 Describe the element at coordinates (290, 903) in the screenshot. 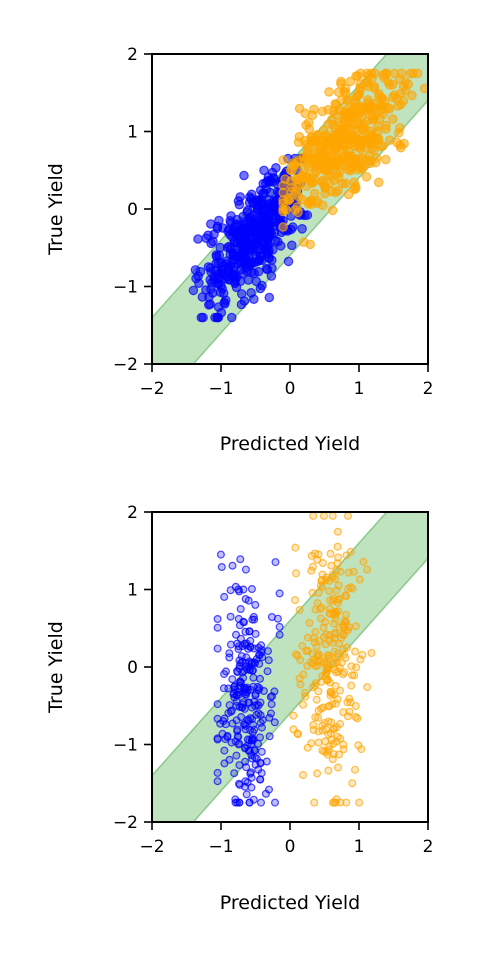

I see `bottom-x-axis-label: Predicted Yield` at that location.